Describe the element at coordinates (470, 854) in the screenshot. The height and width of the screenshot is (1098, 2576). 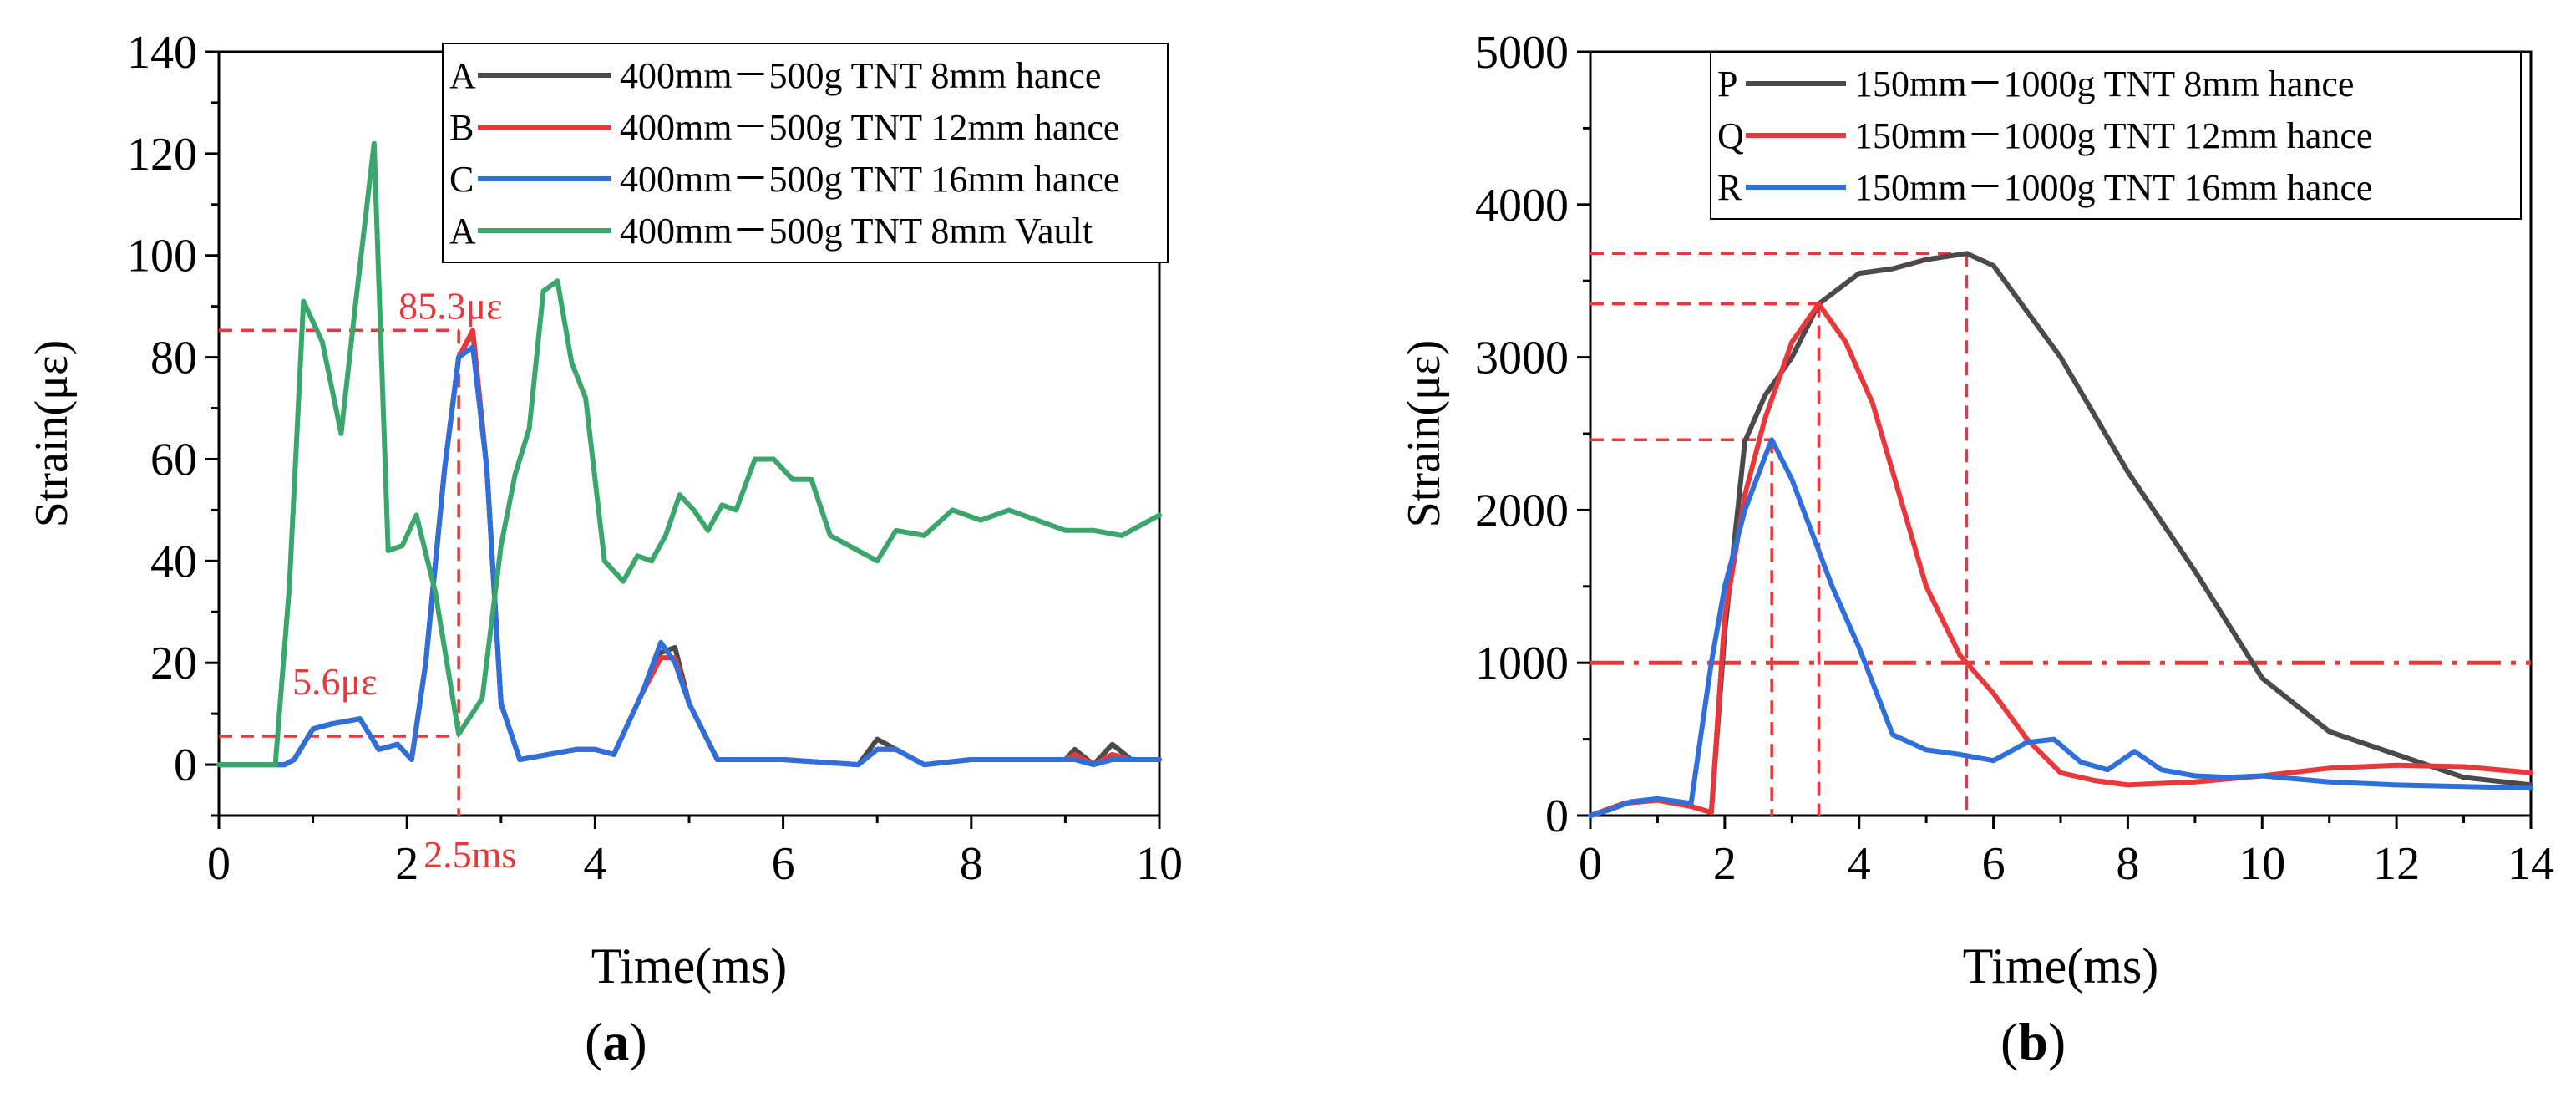
I see `time-annotation: 2.5ms` at that location.